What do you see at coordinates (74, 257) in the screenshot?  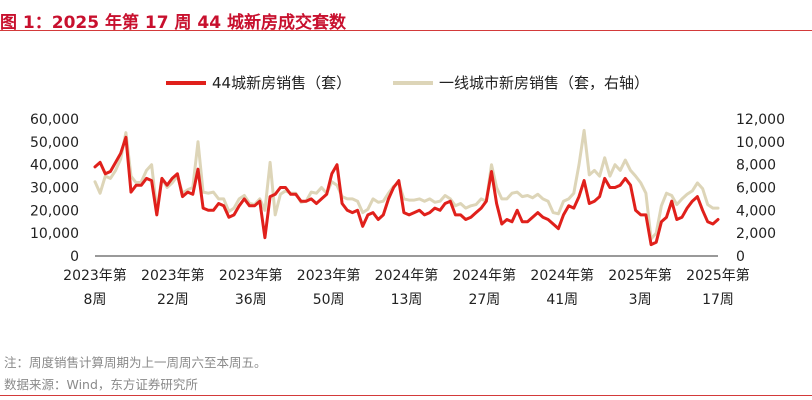 I see `y-left-tick-label: 0` at bounding box center [74, 257].